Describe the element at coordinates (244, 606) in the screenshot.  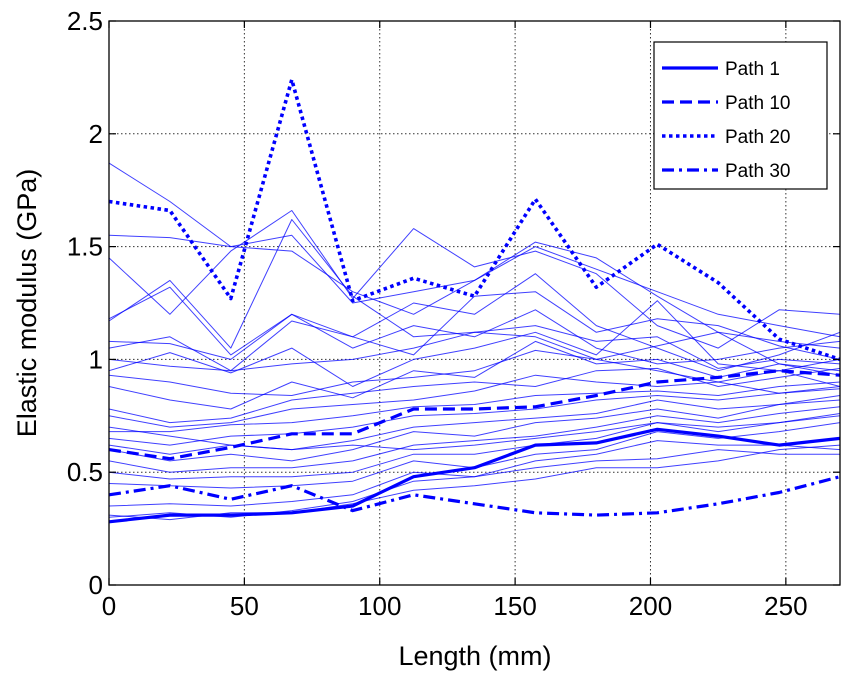
I see `x-tick-label: 50` at that location.